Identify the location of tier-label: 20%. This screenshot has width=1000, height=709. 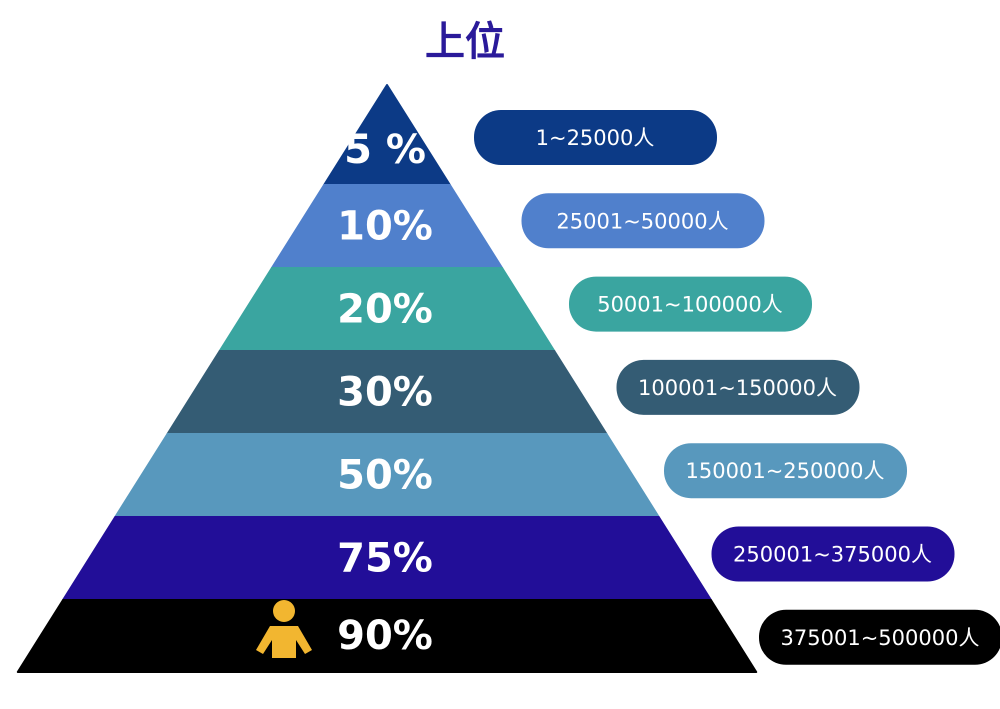
(385, 310).